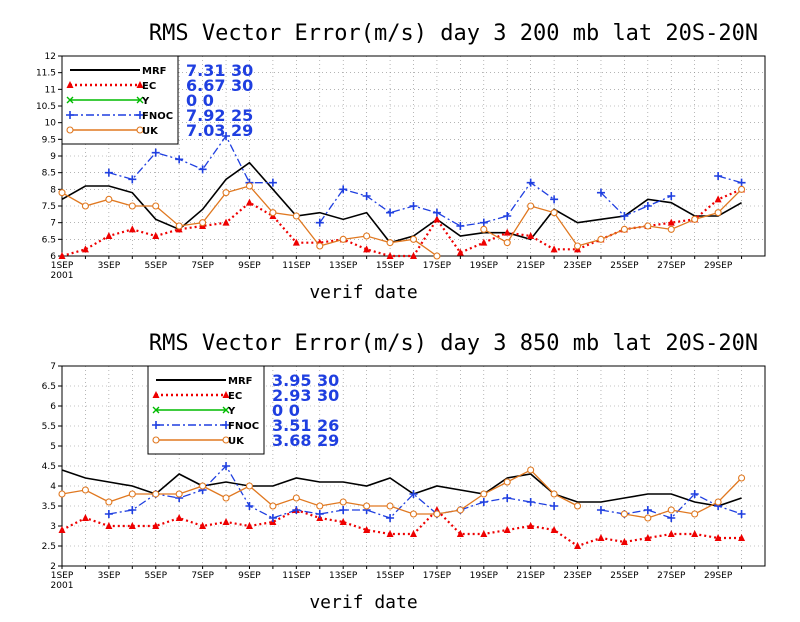  Describe the element at coordinates (62, 586) in the screenshot. I see `x-tick-label: 2001` at that location.